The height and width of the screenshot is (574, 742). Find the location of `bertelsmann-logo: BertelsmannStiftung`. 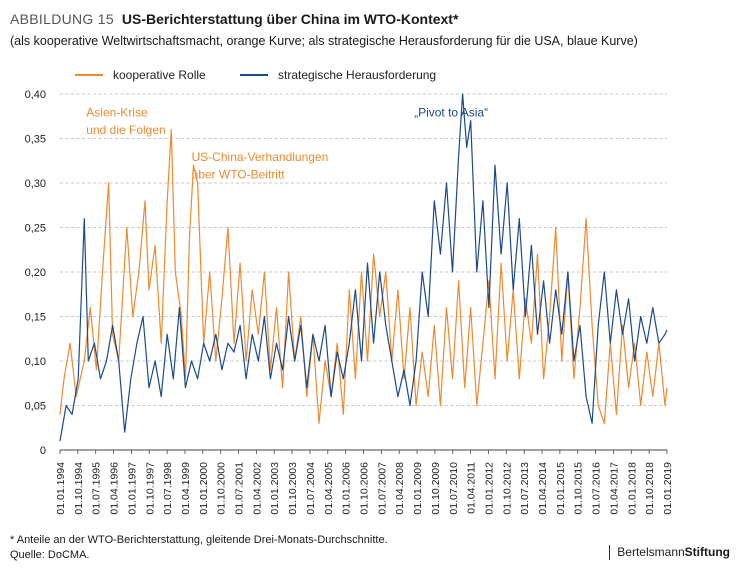

bertelsmann-logo: BertelsmannStiftung is located at coordinates (669, 552).